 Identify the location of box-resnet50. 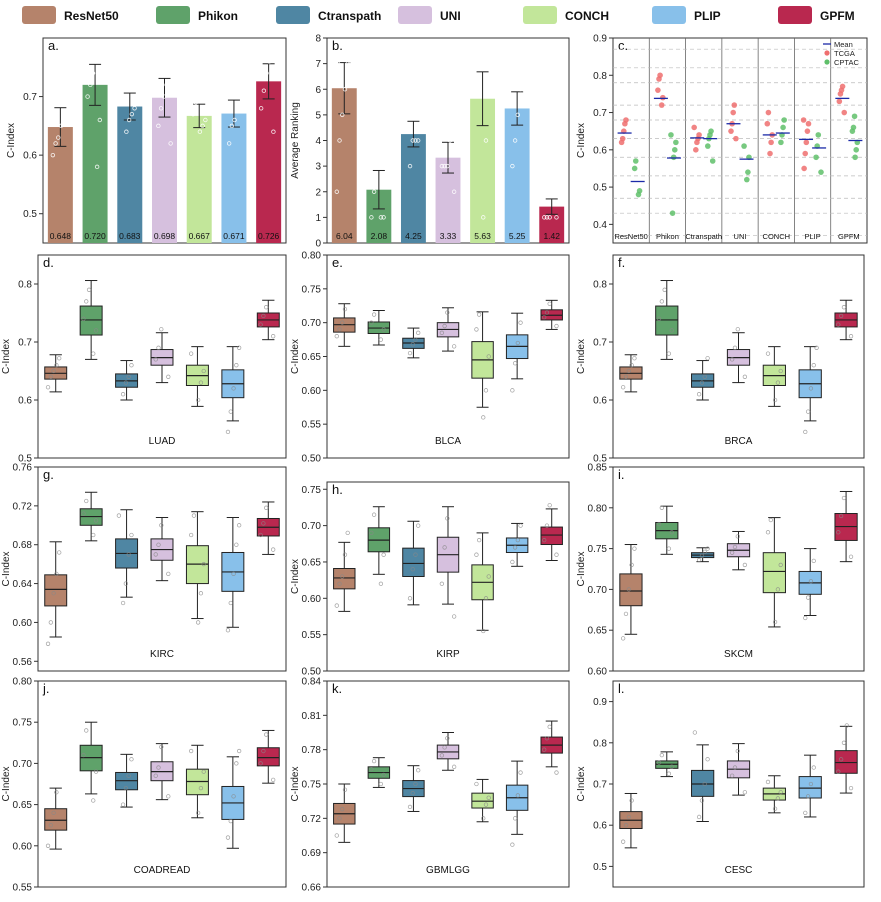
(344, 325).